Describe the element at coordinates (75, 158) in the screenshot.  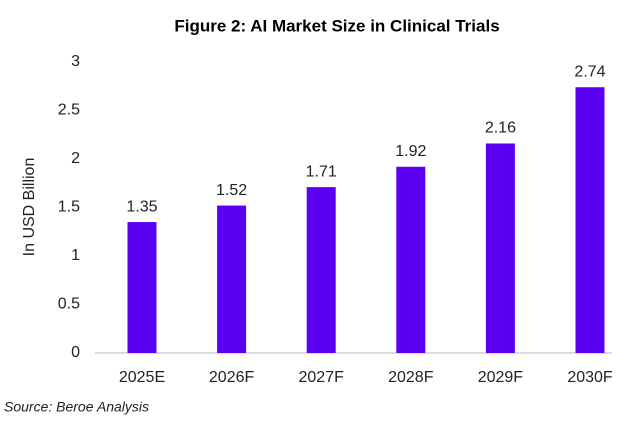
I see `y-tick-label: 2` at that location.